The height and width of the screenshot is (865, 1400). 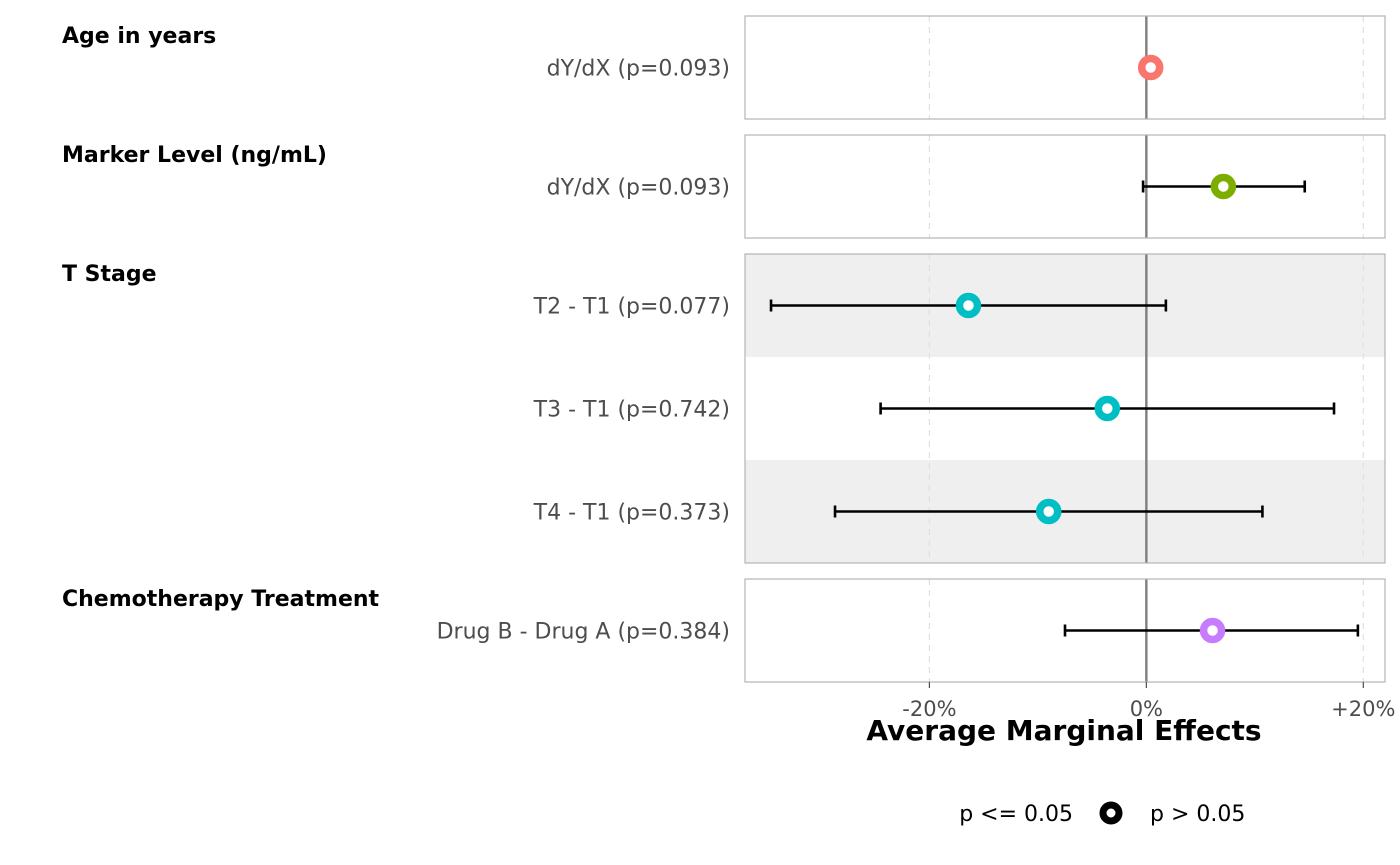 I want to click on group-label: T Stage, so click(x=109, y=274).